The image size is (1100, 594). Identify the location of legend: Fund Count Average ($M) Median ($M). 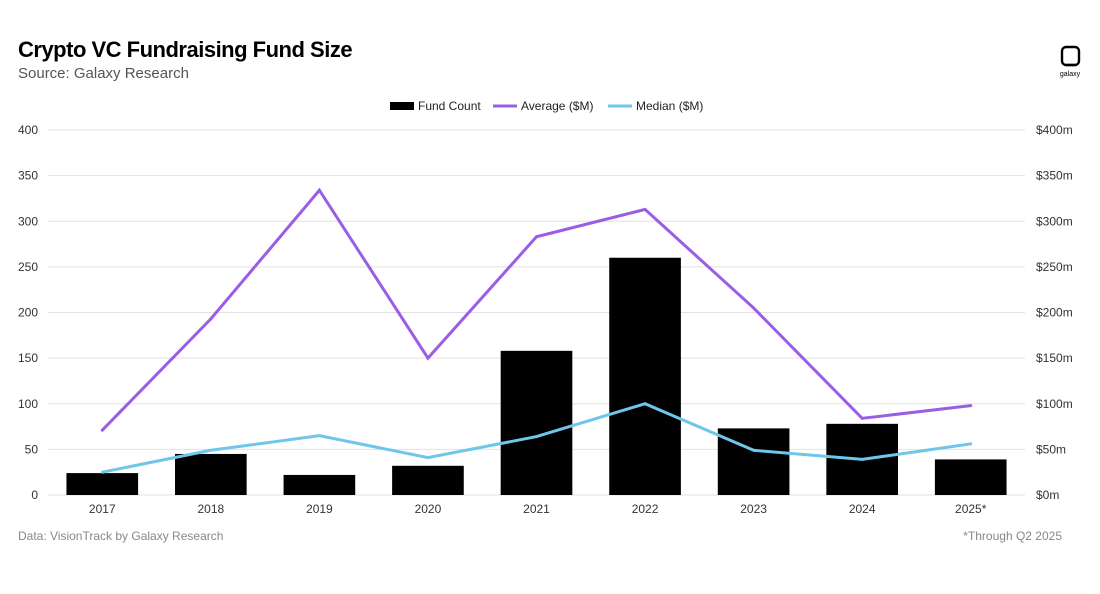
(546, 106).